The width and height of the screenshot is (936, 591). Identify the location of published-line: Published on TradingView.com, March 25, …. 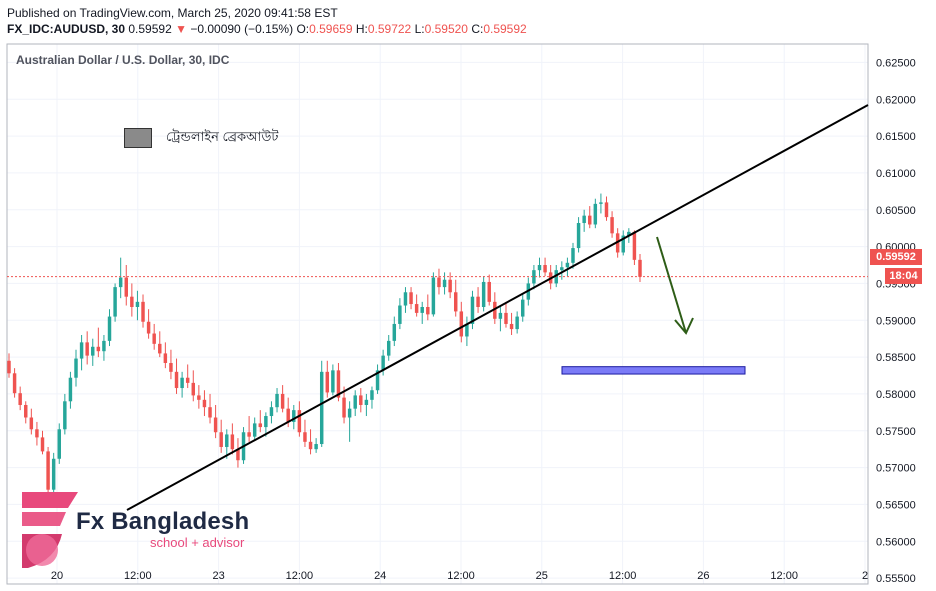
(172, 13).